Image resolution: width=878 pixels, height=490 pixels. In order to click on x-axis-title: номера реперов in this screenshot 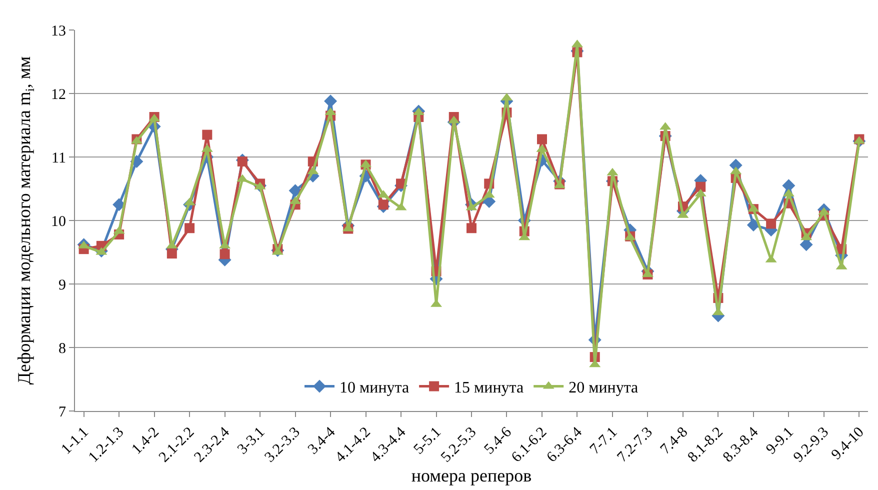, I will do `click(471, 476)`.